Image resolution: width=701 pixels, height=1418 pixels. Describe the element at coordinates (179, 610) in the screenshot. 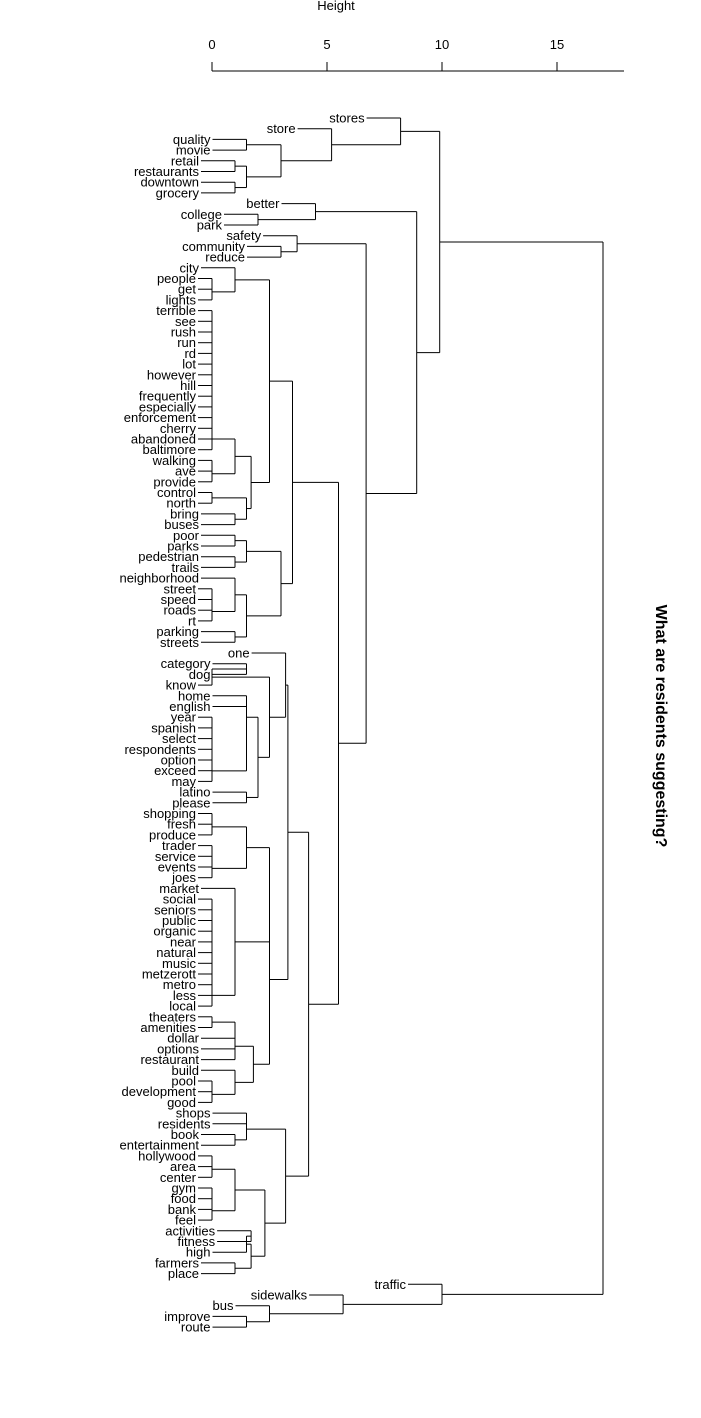

I see `leaf-label: roads` at that location.